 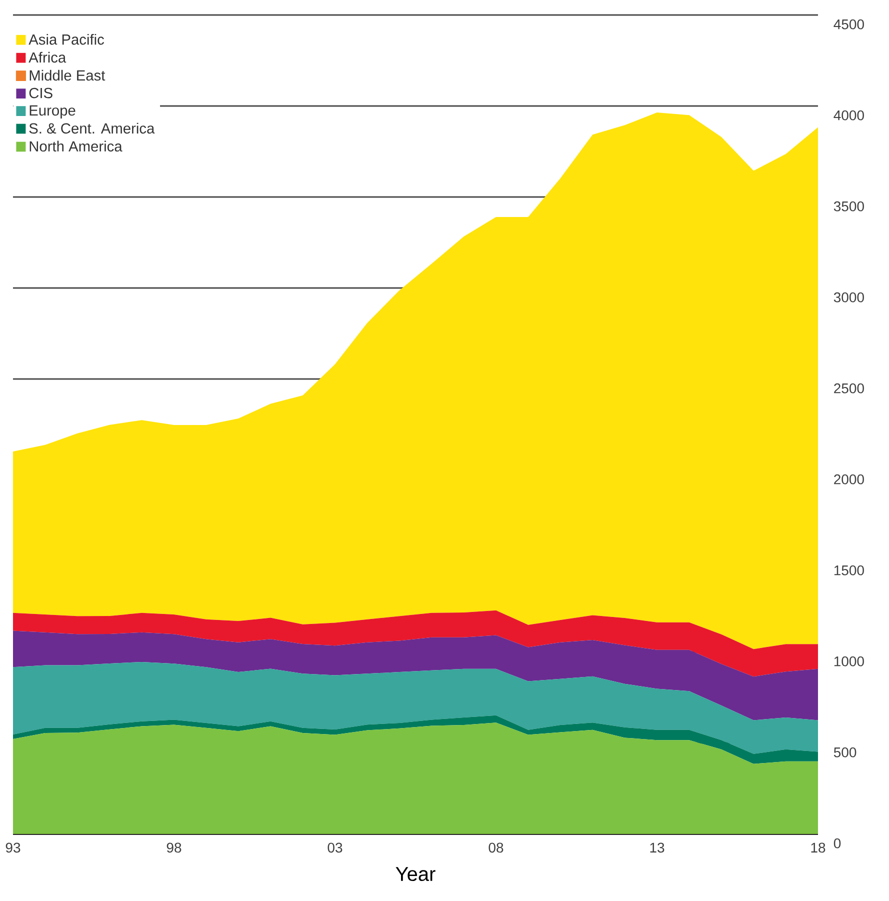 What do you see at coordinates (496, 847) in the screenshot?
I see `x-tick-label: 08` at bounding box center [496, 847].